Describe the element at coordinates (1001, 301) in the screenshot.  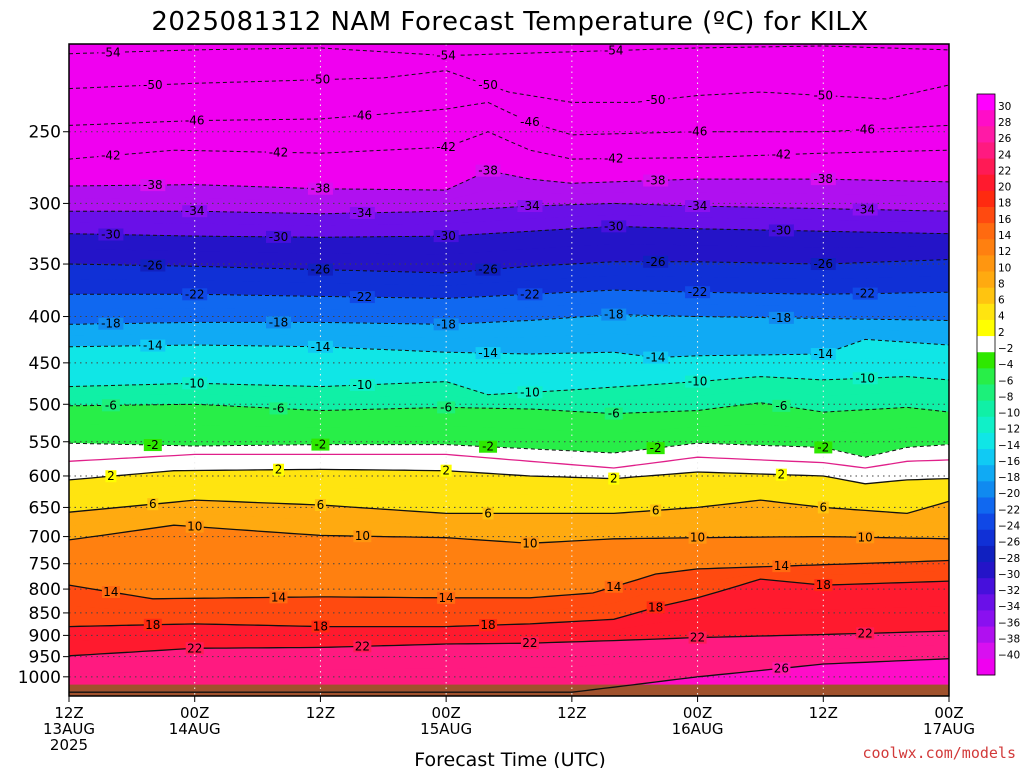
I see `colorbar-label: 6` at that location.